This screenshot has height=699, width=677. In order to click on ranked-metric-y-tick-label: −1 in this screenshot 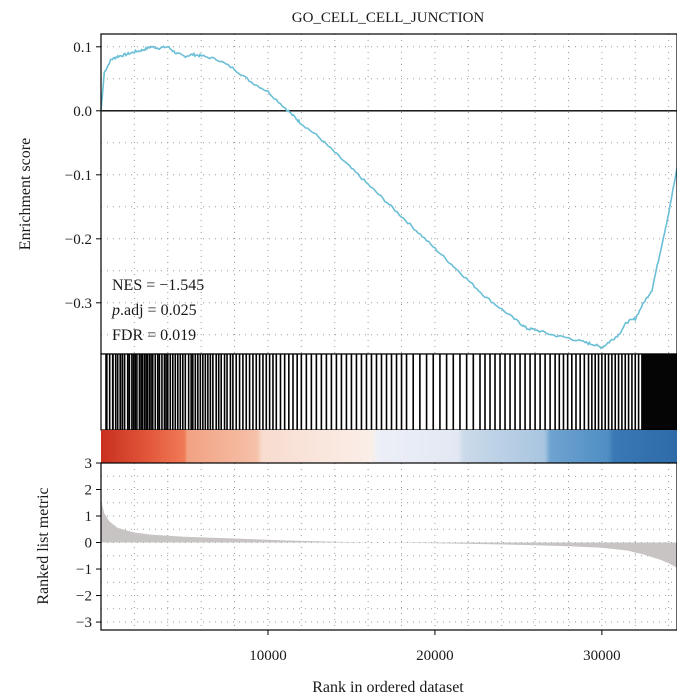, I will do `click(84, 570)`.